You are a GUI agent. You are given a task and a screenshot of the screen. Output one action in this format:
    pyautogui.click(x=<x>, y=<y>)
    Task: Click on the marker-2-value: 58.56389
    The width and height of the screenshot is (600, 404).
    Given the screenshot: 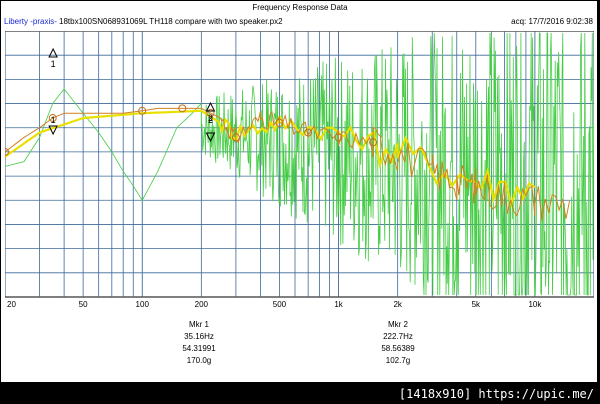 What is the action you would take?
    pyautogui.click(x=398, y=348)
    